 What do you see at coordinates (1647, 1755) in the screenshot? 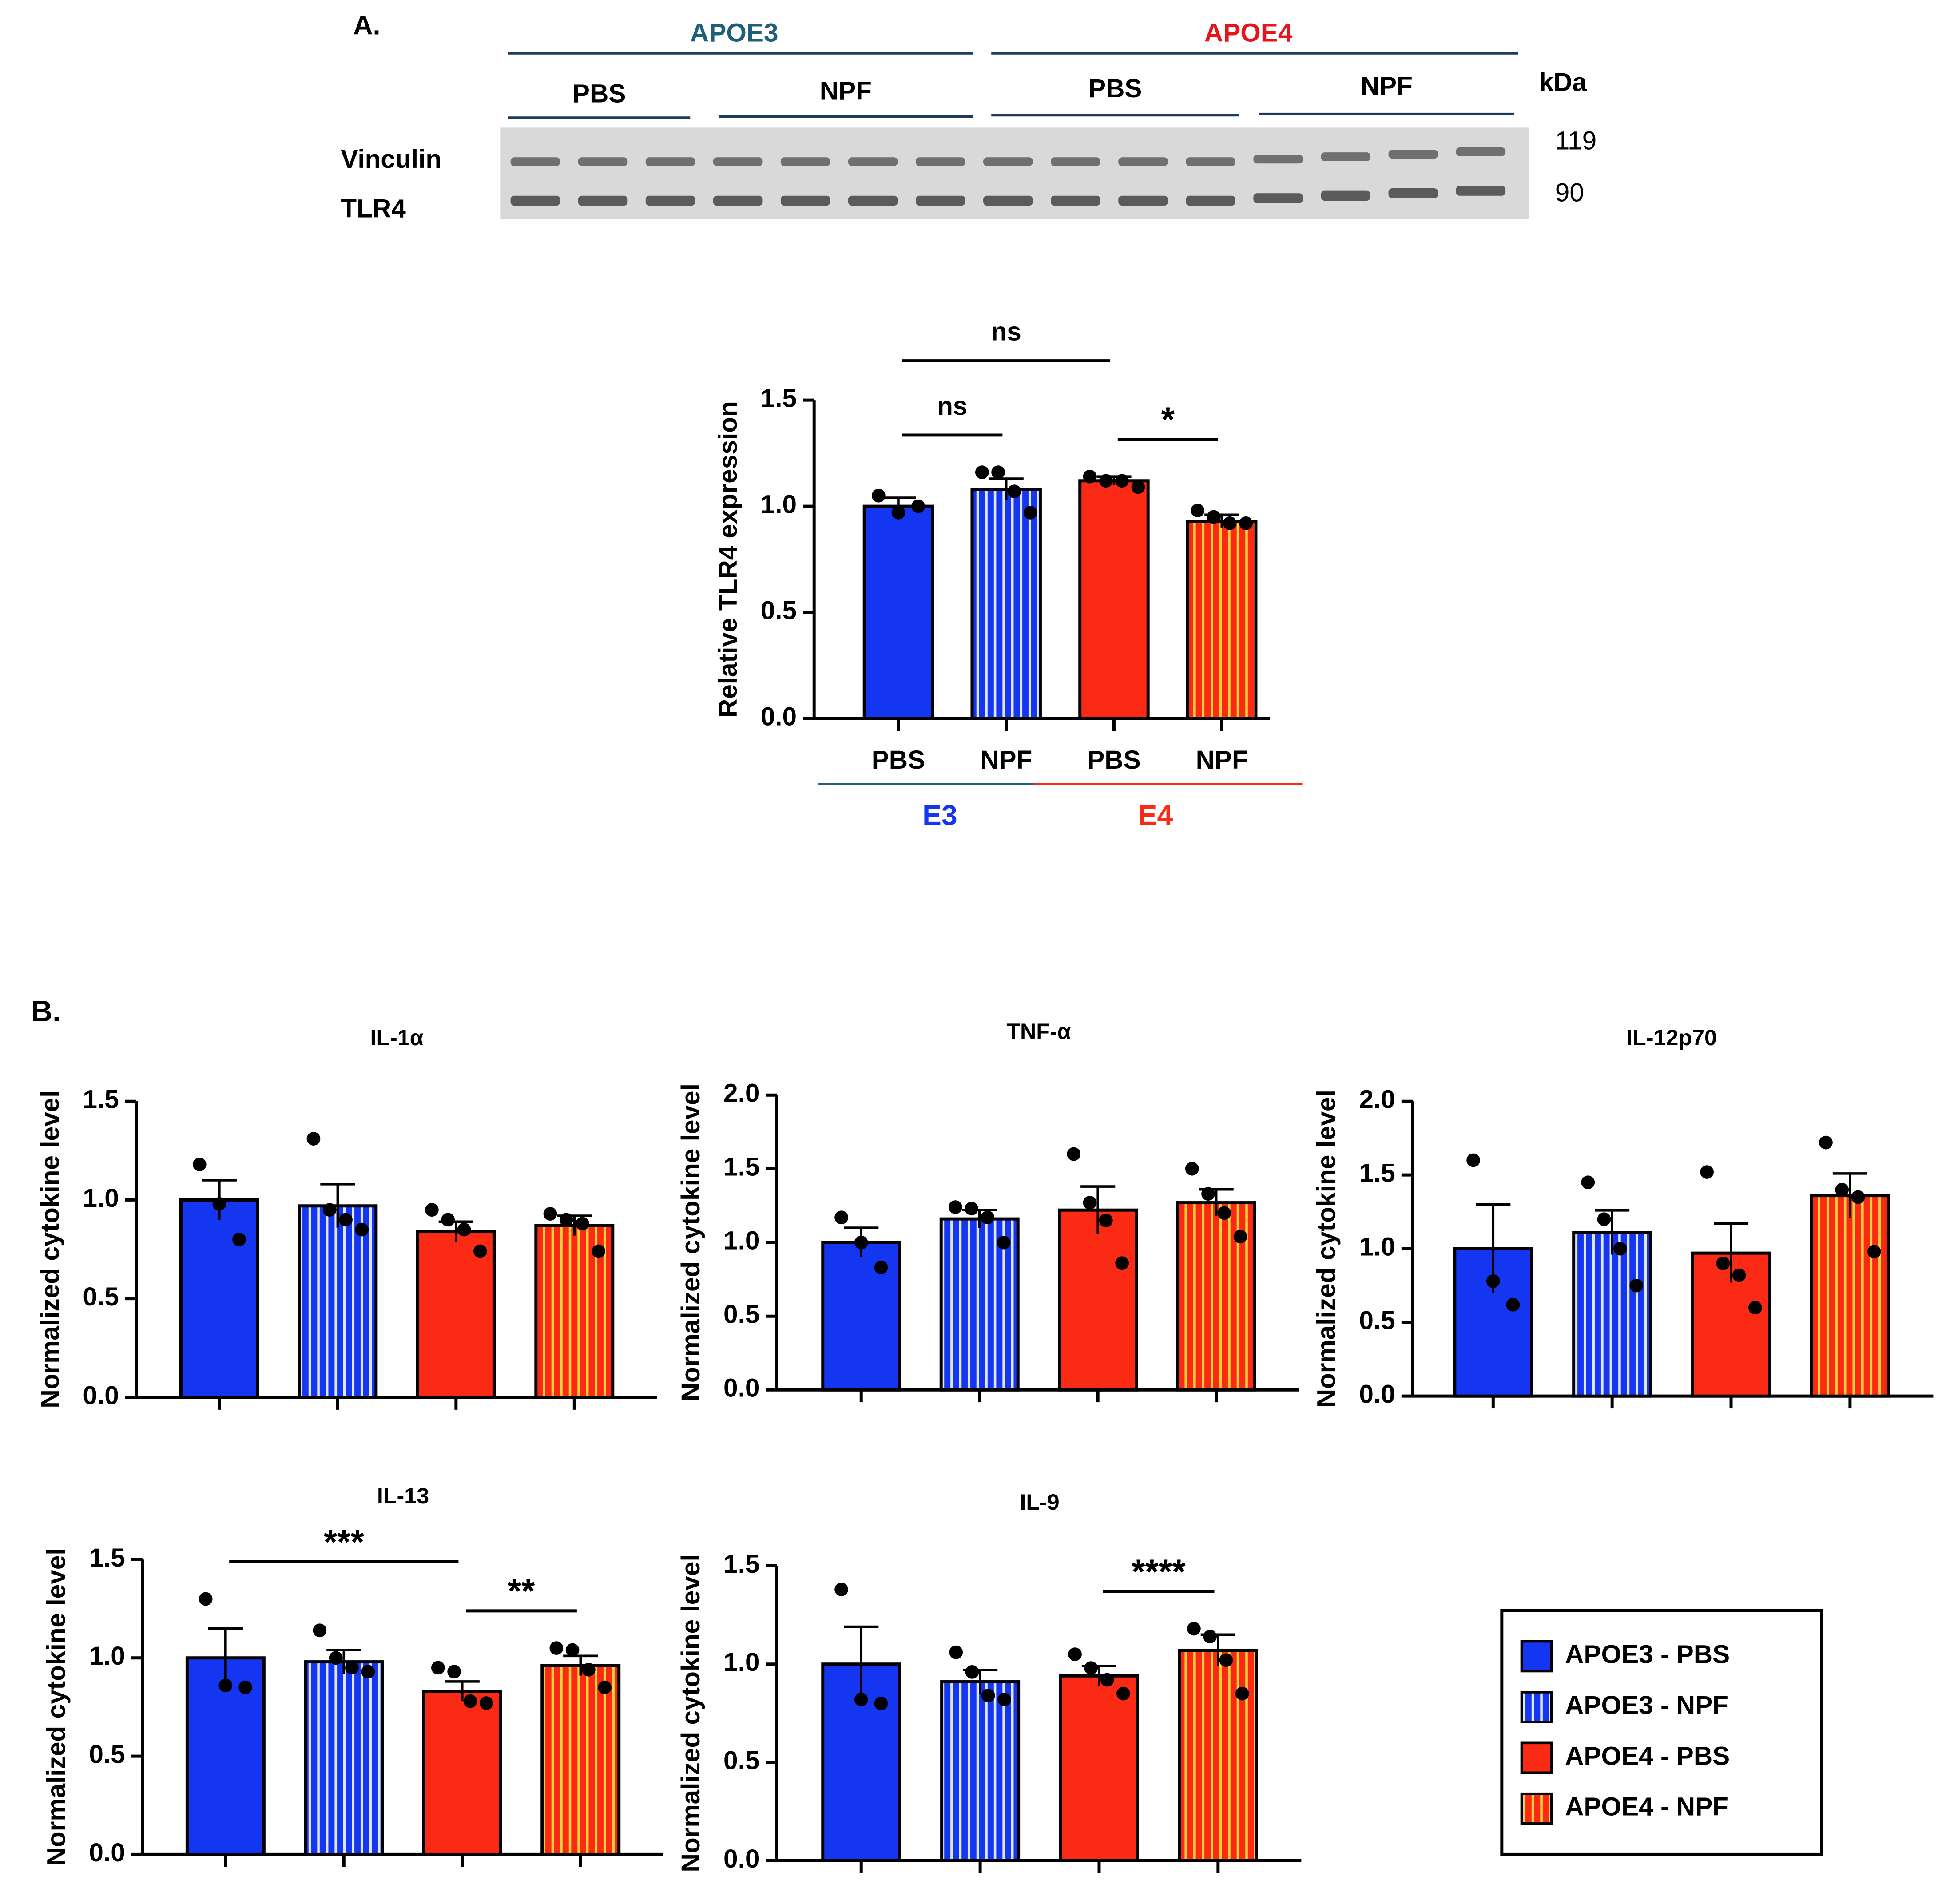
I see `legend-label: APOE4 - PBS` at bounding box center [1647, 1755].